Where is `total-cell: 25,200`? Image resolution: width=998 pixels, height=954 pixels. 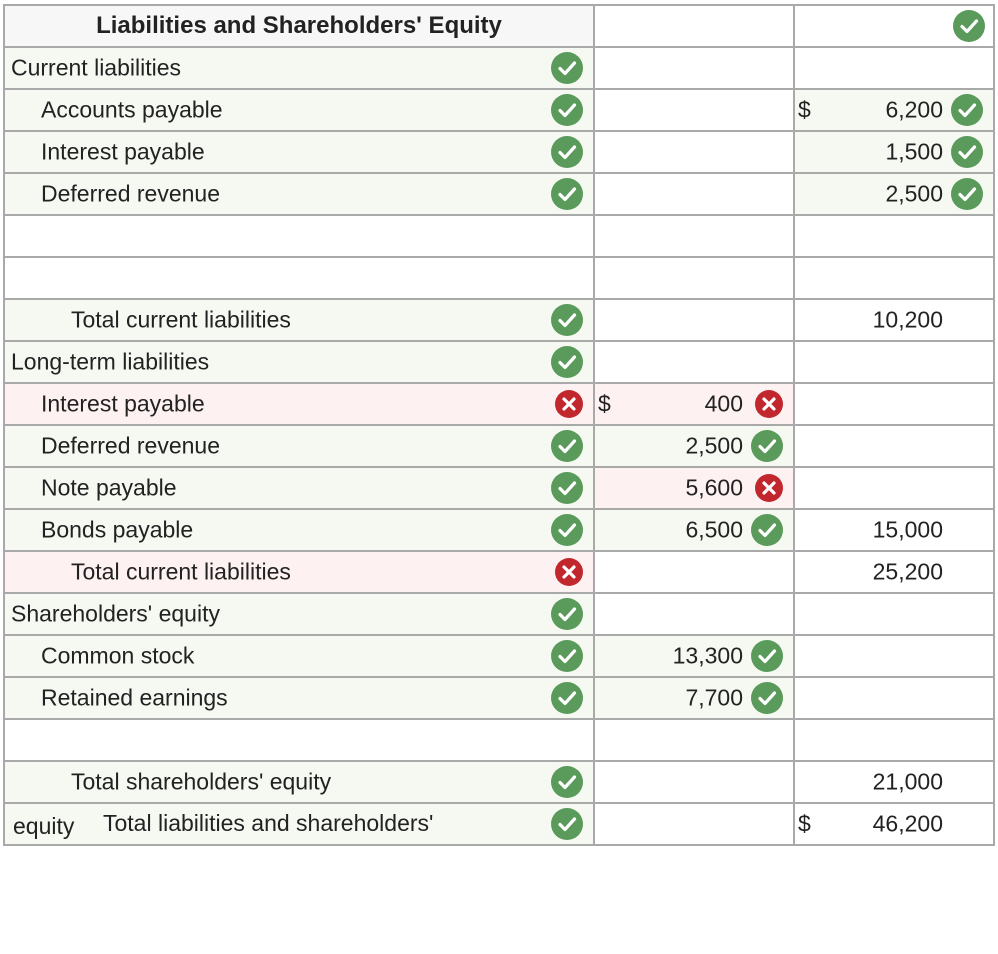 total-cell: 25,200 is located at coordinates (894, 572).